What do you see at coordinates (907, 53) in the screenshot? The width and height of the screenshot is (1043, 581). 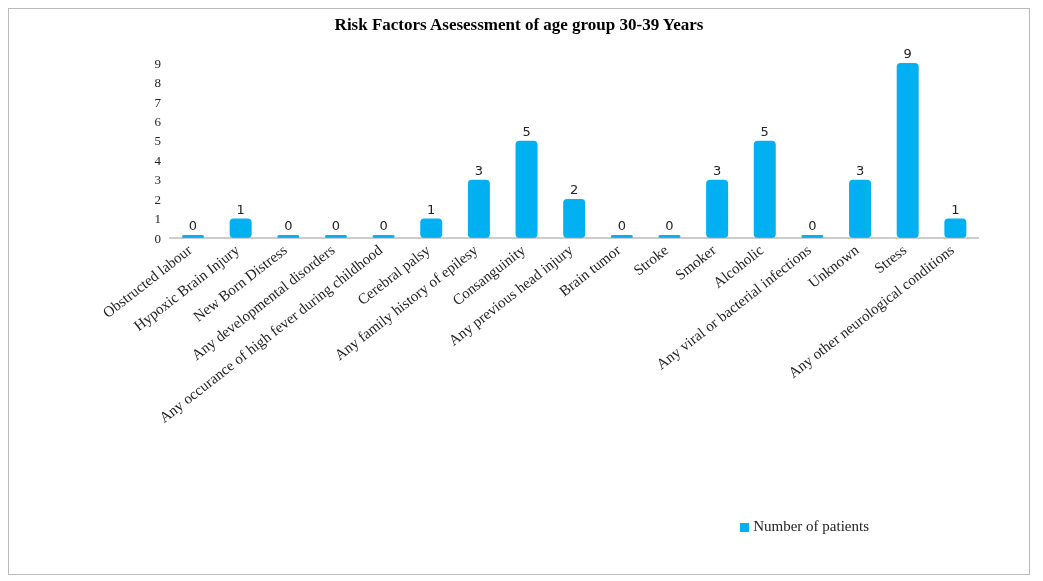 I see `data-label: 9` at bounding box center [907, 53].